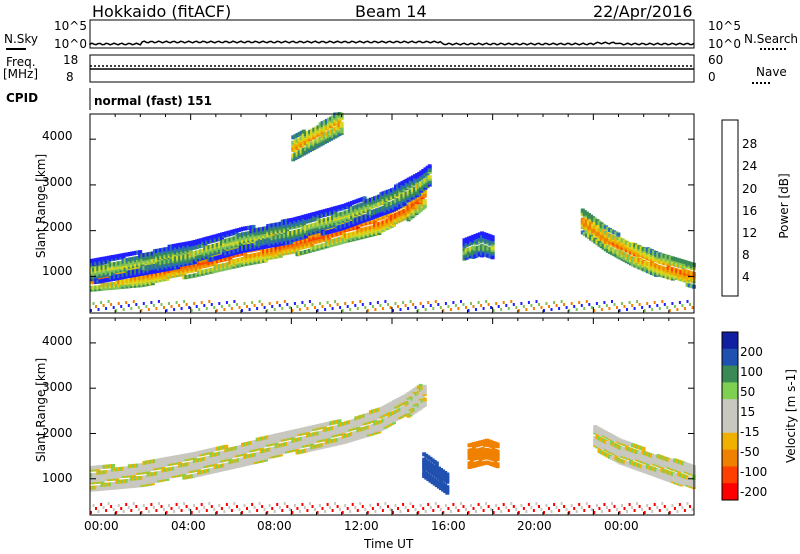 The width and height of the screenshot is (800, 554). I want to click on xtick-2400: 00:00, so click(621, 526).